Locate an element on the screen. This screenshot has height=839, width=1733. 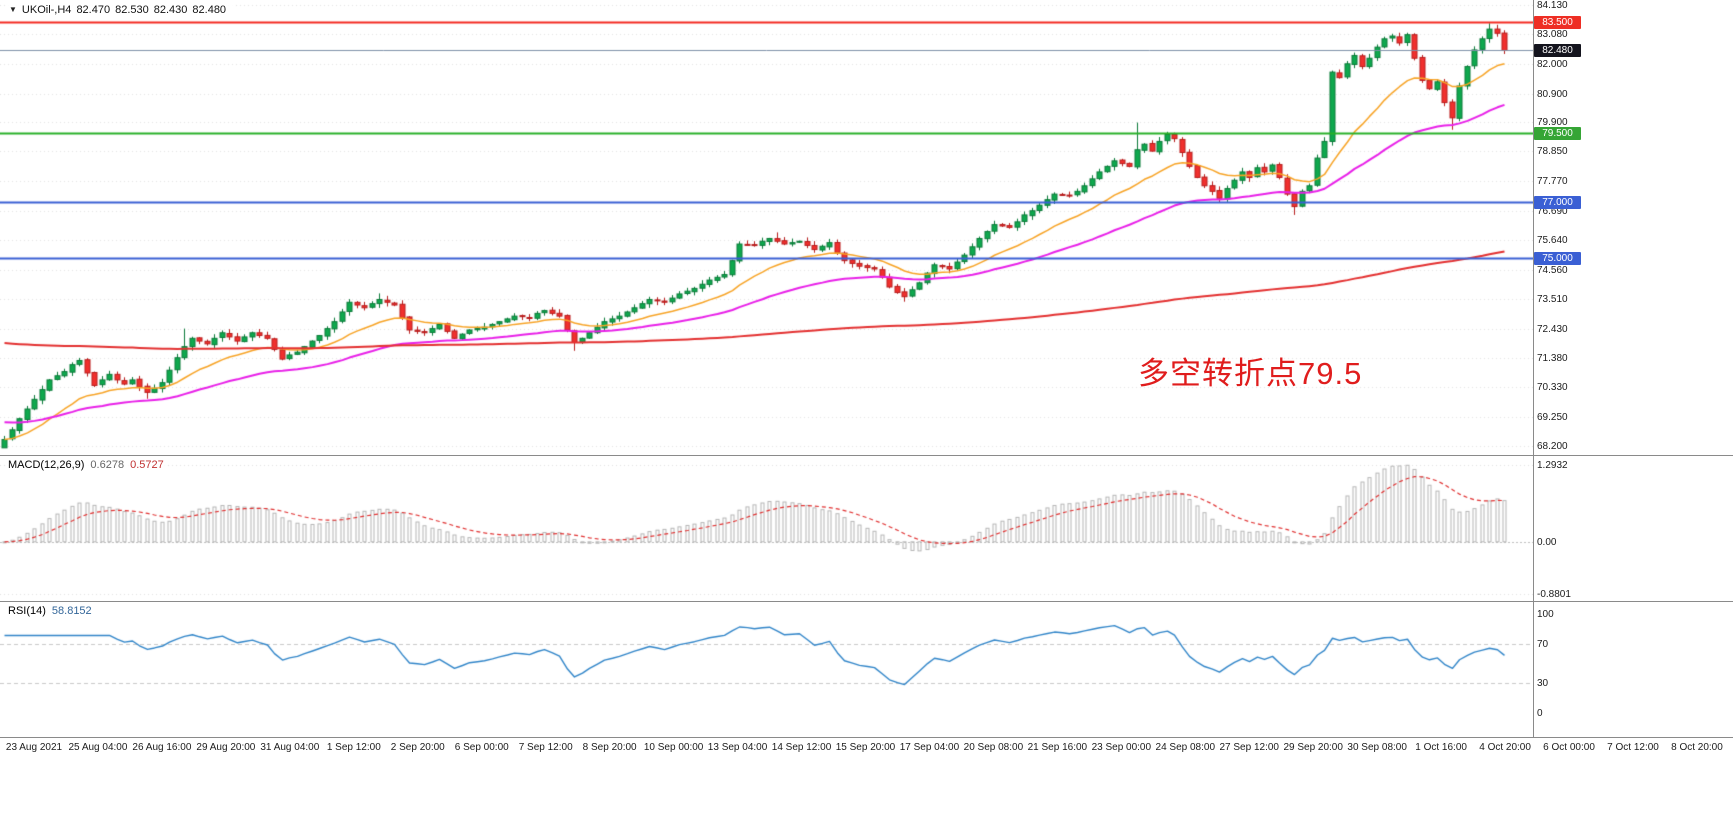
macd-main-value: 0.6278 is located at coordinates (107, 465).